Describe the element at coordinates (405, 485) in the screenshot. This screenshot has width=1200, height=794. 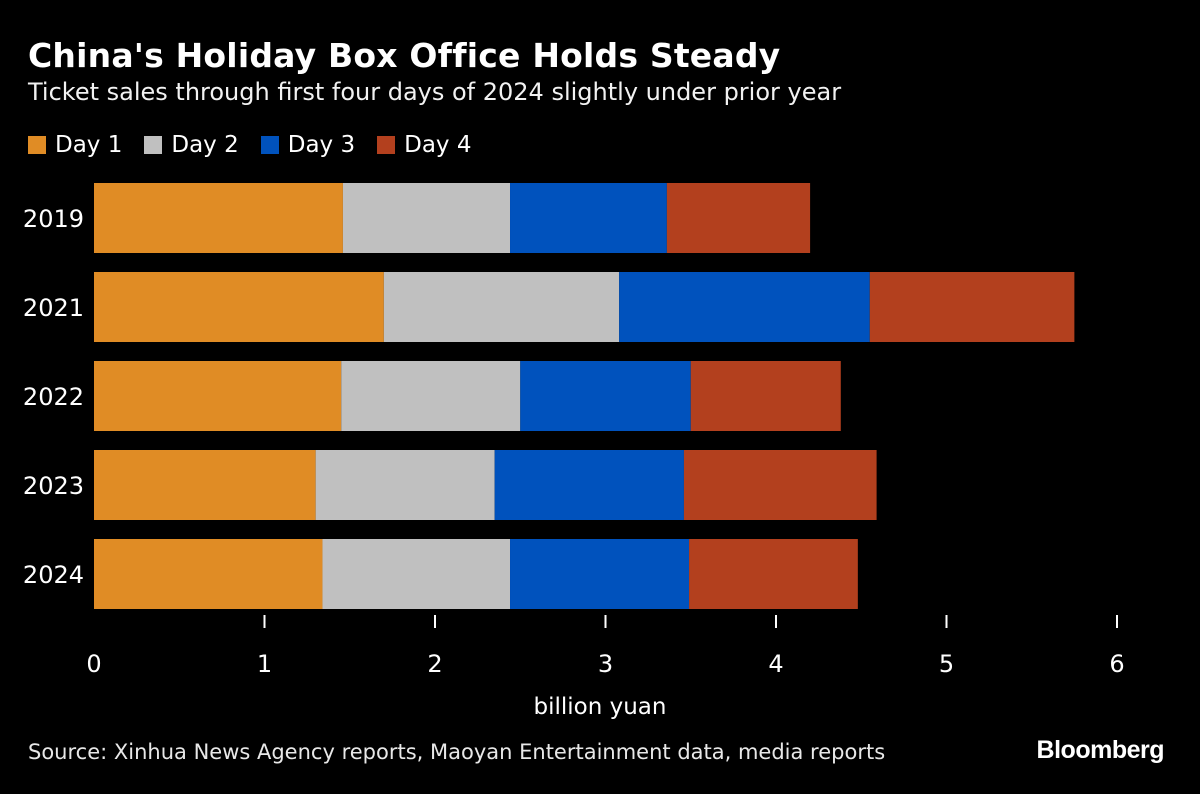
I see `bar-2023-day2` at that location.